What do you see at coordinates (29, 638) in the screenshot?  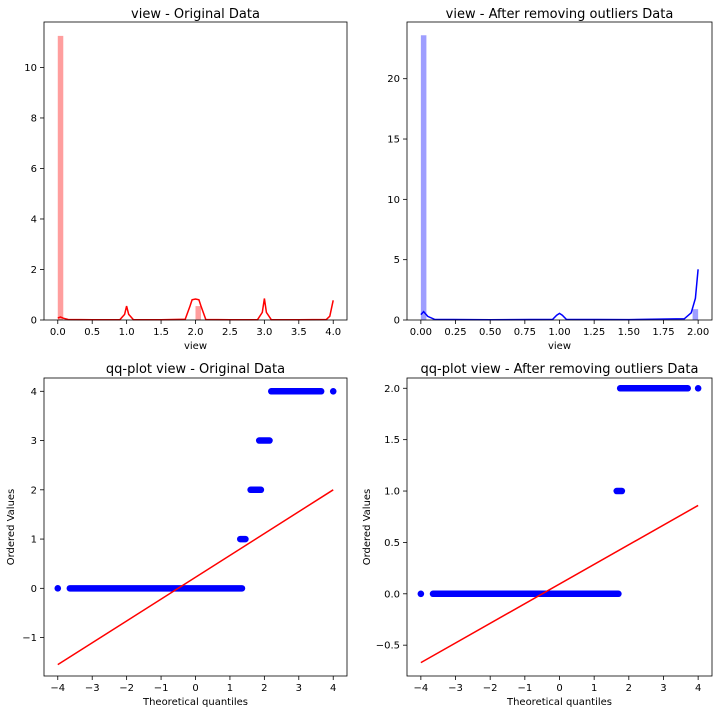 I see `y-tick-label: −1` at bounding box center [29, 638].